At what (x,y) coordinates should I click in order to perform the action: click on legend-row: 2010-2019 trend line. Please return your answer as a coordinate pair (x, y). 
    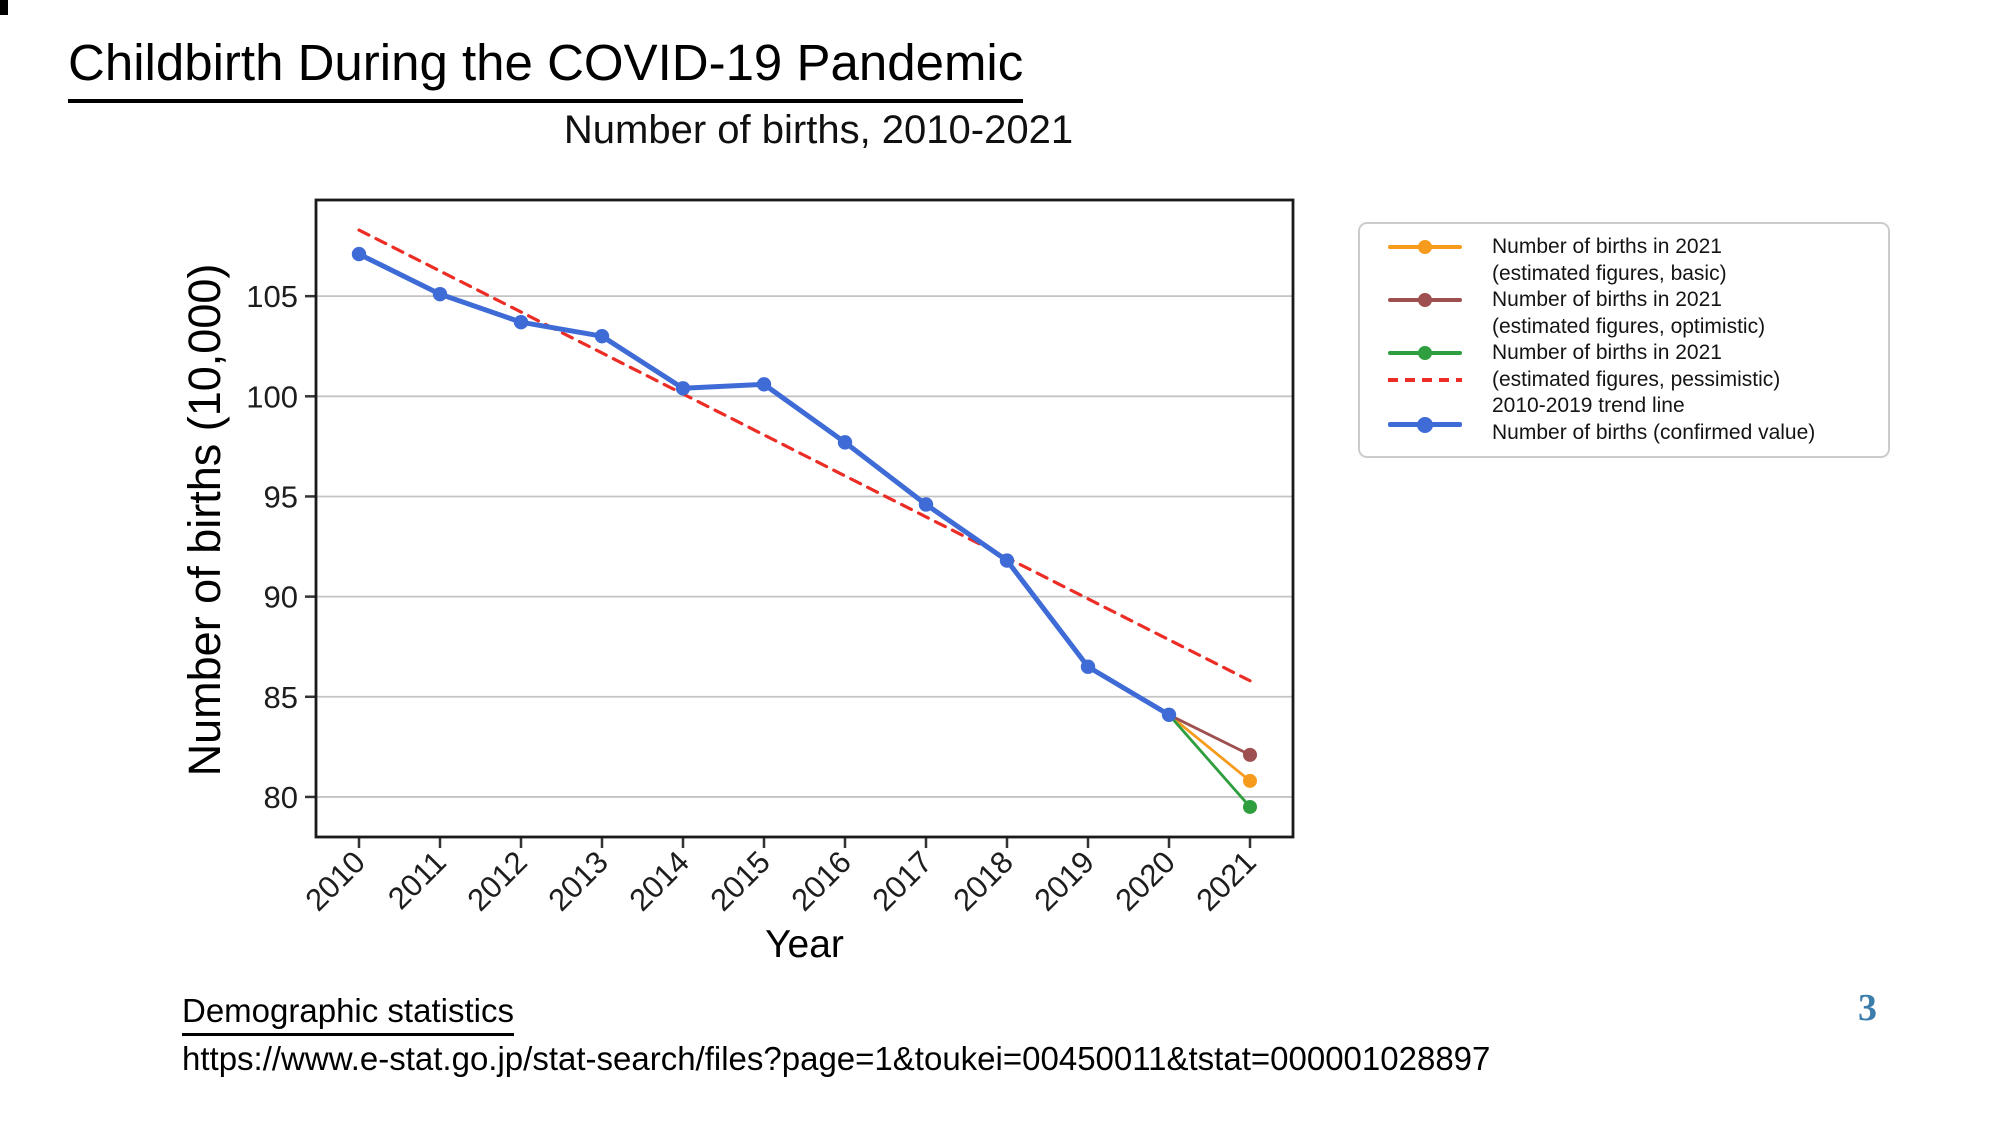
    Looking at the image, I should click on (1633, 406).